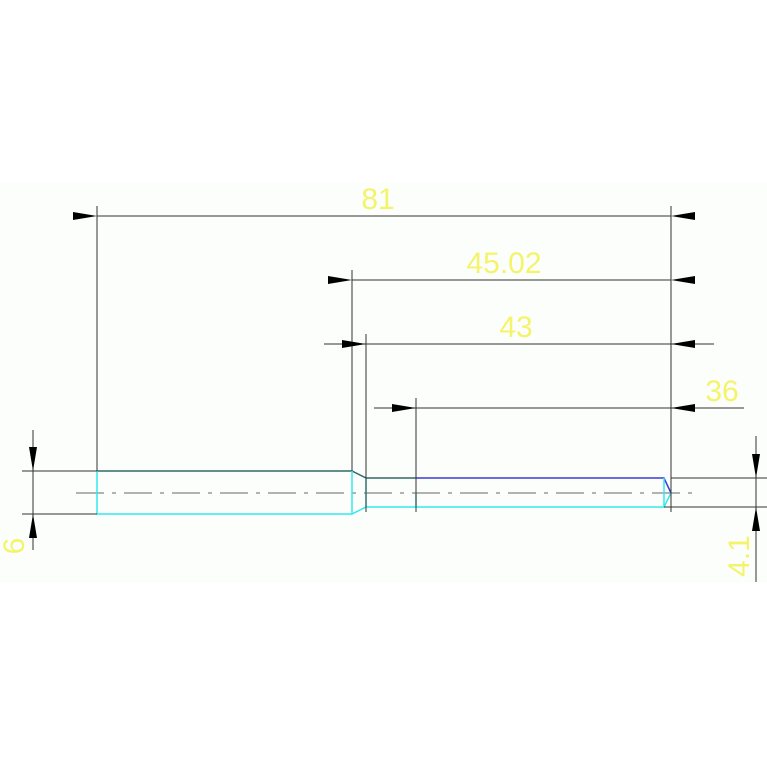  Describe the element at coordinates (15, 546) in the screenshot. I see `dim-6-text: 6` at that location.